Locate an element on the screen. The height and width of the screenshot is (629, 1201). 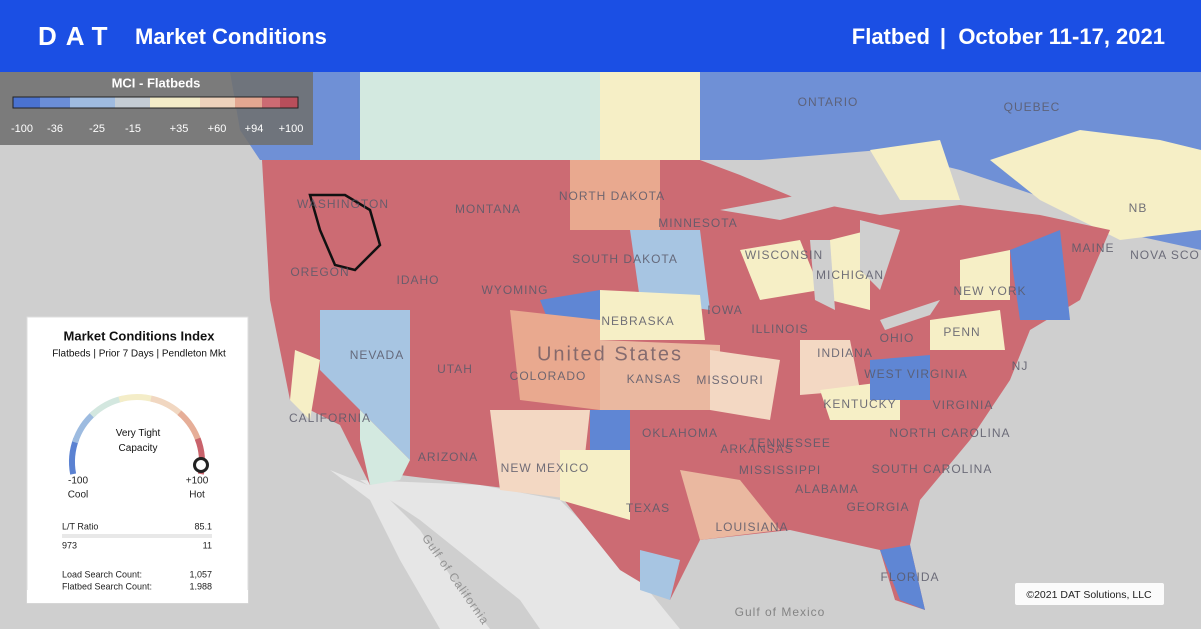
bc is located at coordinates (420, 116).